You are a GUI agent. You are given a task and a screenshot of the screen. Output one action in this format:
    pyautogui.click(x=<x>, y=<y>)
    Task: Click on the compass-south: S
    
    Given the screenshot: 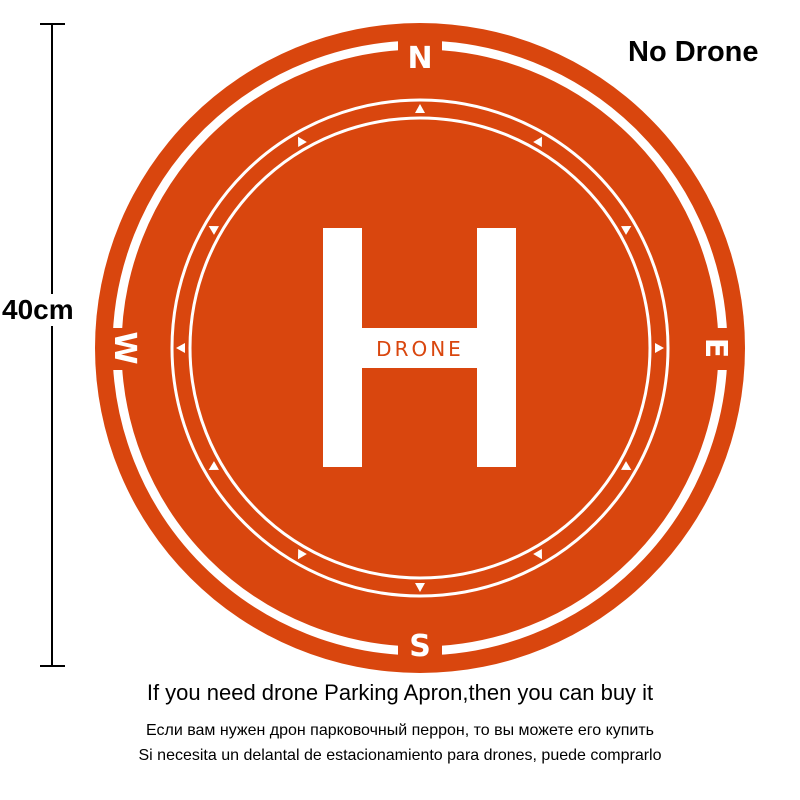 What is the action you would take?
    pyautogui.click(x=420, y=646)
    